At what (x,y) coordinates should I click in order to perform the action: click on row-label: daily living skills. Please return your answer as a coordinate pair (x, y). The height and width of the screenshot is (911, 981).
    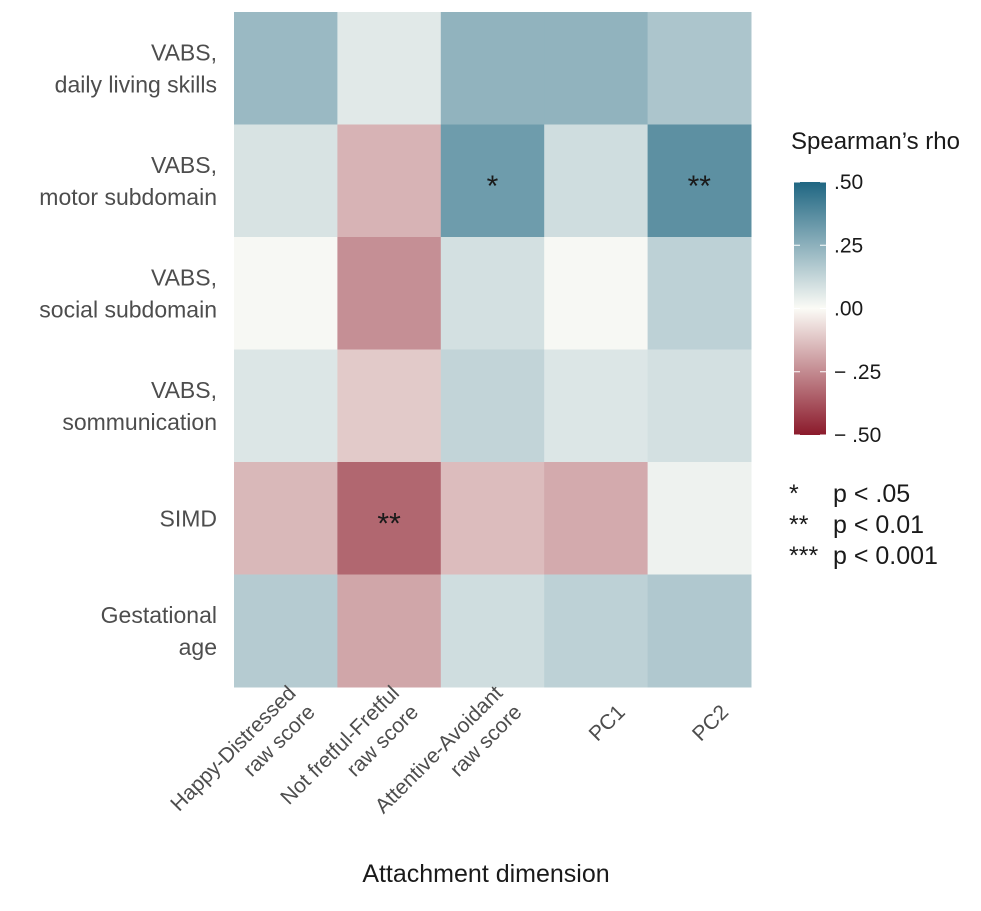
    Looking at the image, I should click on (136, 84).